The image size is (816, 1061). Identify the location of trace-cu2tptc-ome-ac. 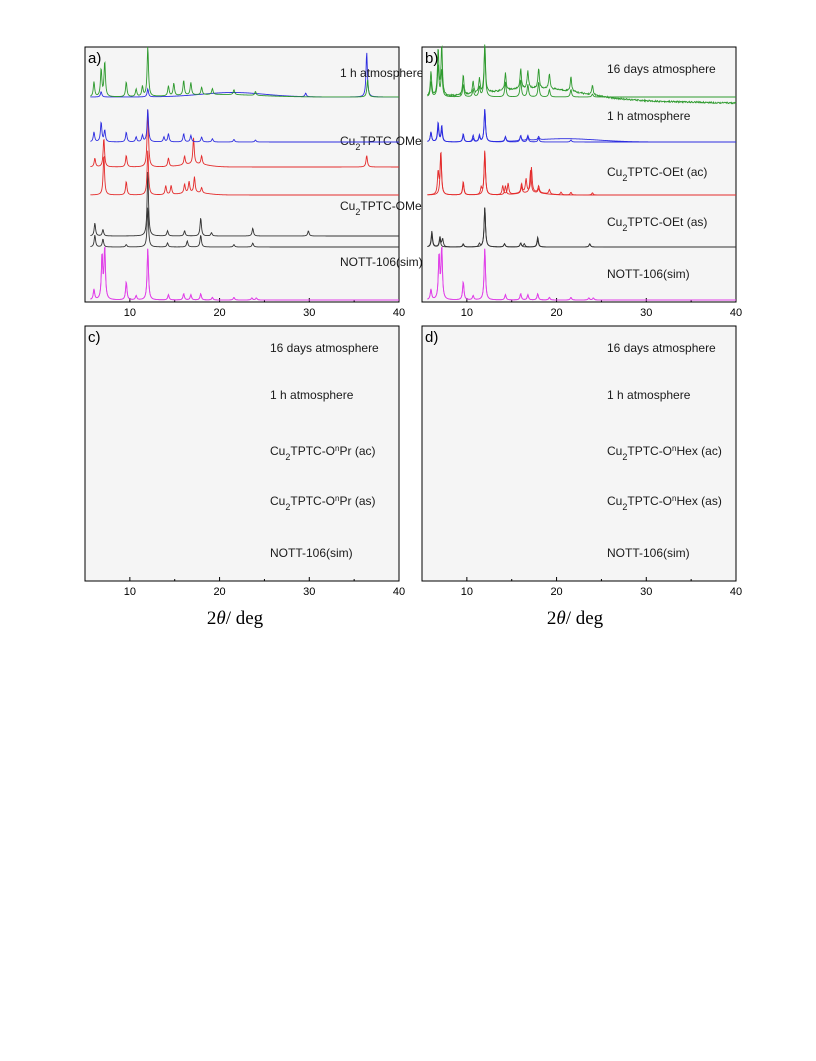
(244, 138).